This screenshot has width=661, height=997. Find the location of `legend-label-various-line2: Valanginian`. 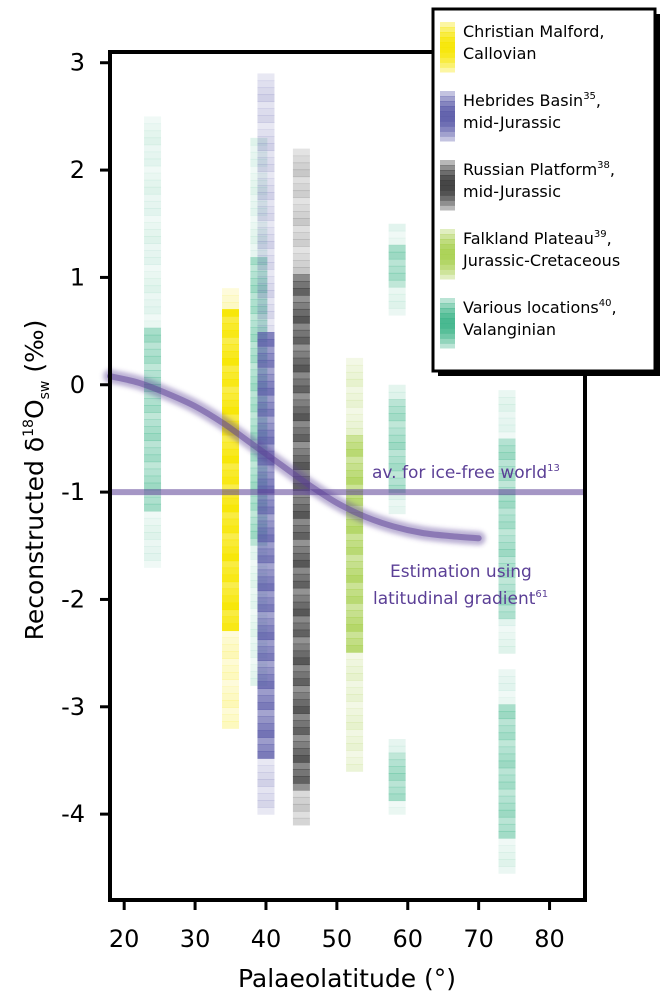

legend-label-various-line2: Valanginian is located at coordinates (509, 329).